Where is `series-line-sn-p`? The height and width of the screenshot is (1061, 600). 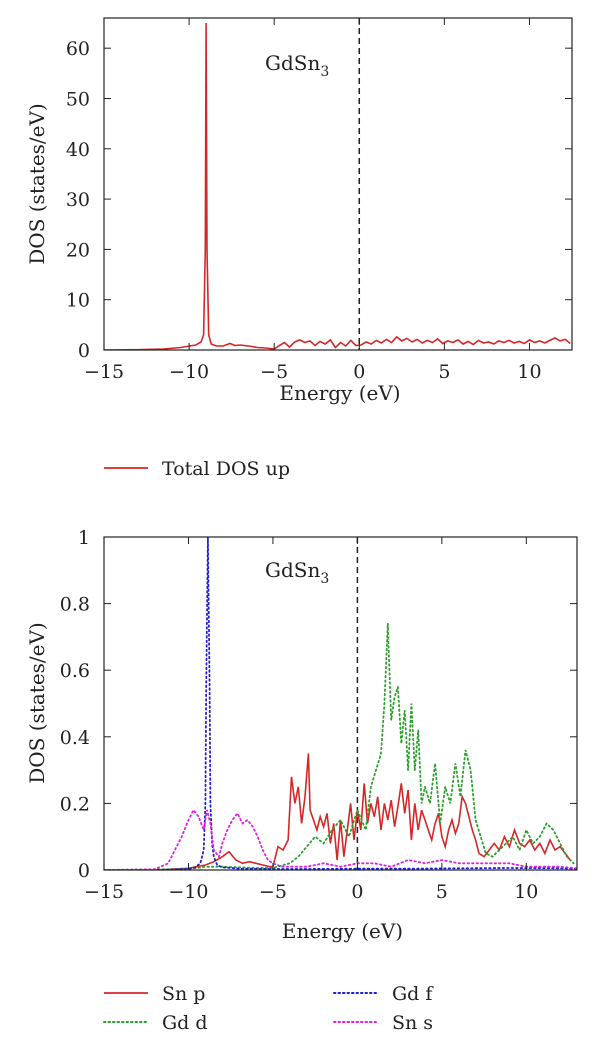
series-line-sn-p is located at coordinates (337, 811).